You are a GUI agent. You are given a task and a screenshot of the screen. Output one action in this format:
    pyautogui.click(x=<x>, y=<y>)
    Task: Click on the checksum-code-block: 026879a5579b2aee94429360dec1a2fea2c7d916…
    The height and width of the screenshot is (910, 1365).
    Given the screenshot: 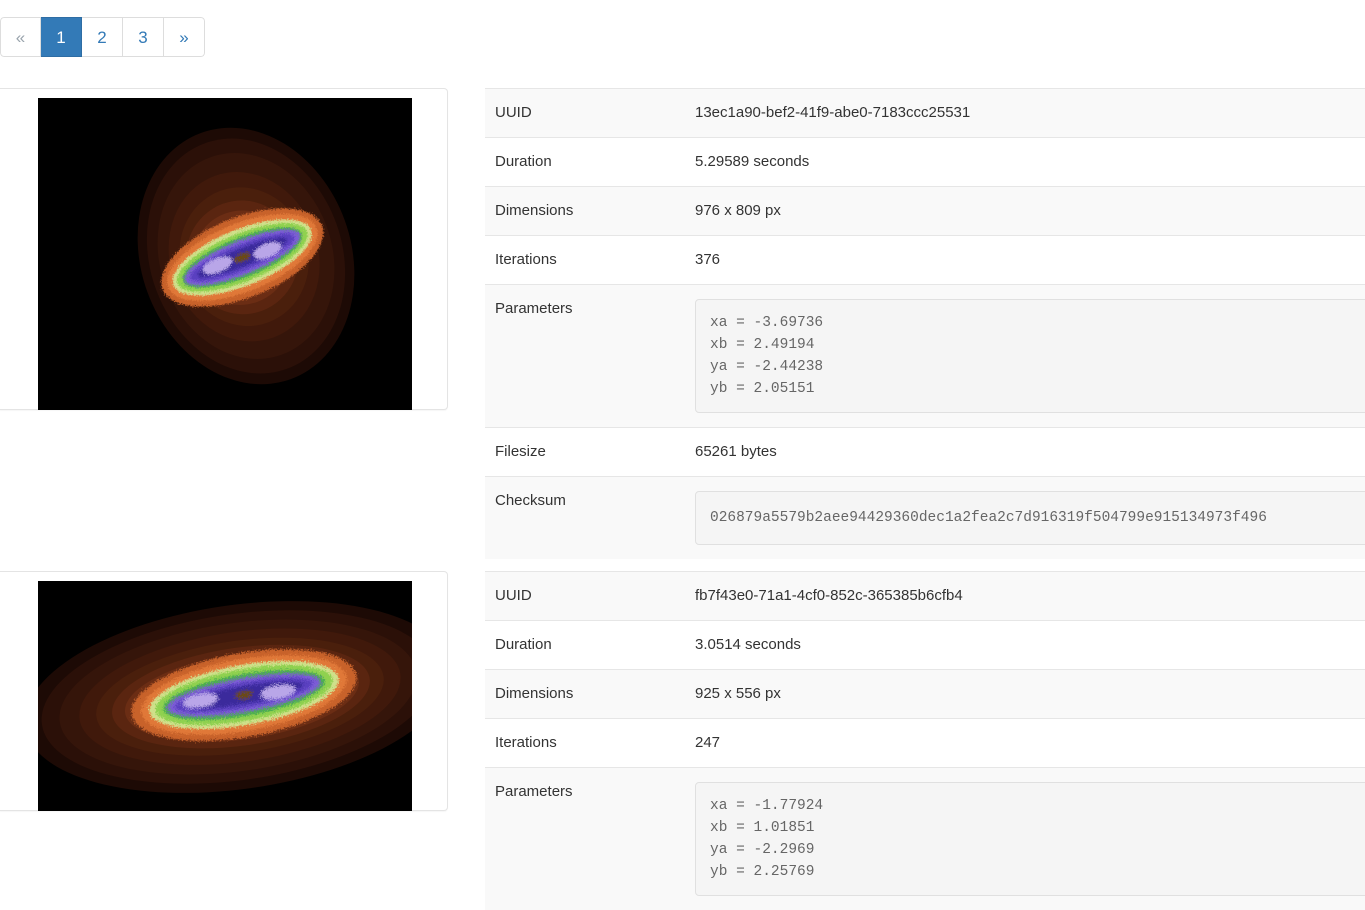 What is the action you would take?
    pyautogui.click(x=1030, y=518)
    